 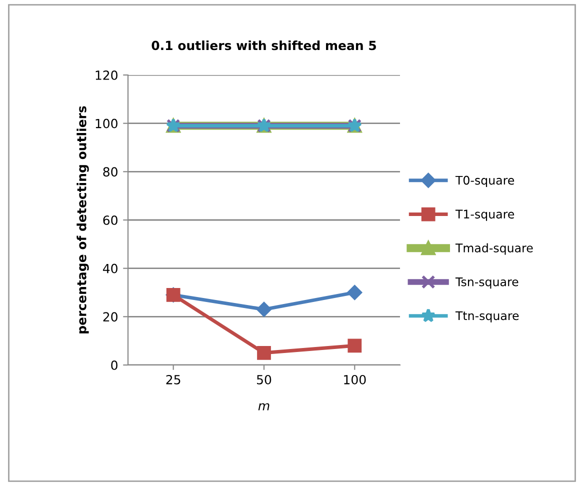 What do you see at coordinates (264, 45) in the screenshot?
I see `chart-title: 0.1 outliers with shifted mean 5` at bounding box center [264, 45].